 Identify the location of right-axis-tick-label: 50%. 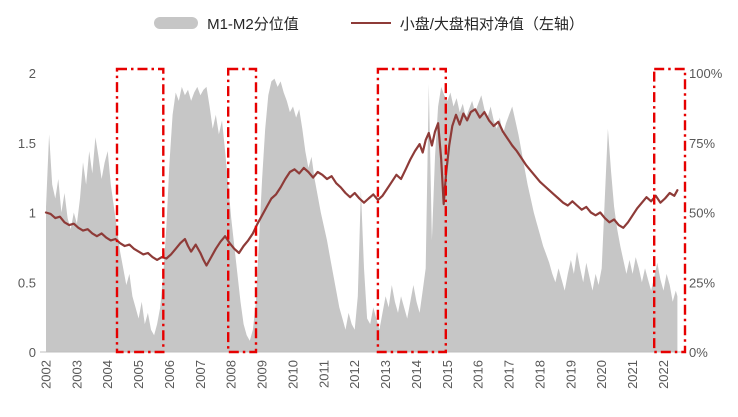
(702, 213).